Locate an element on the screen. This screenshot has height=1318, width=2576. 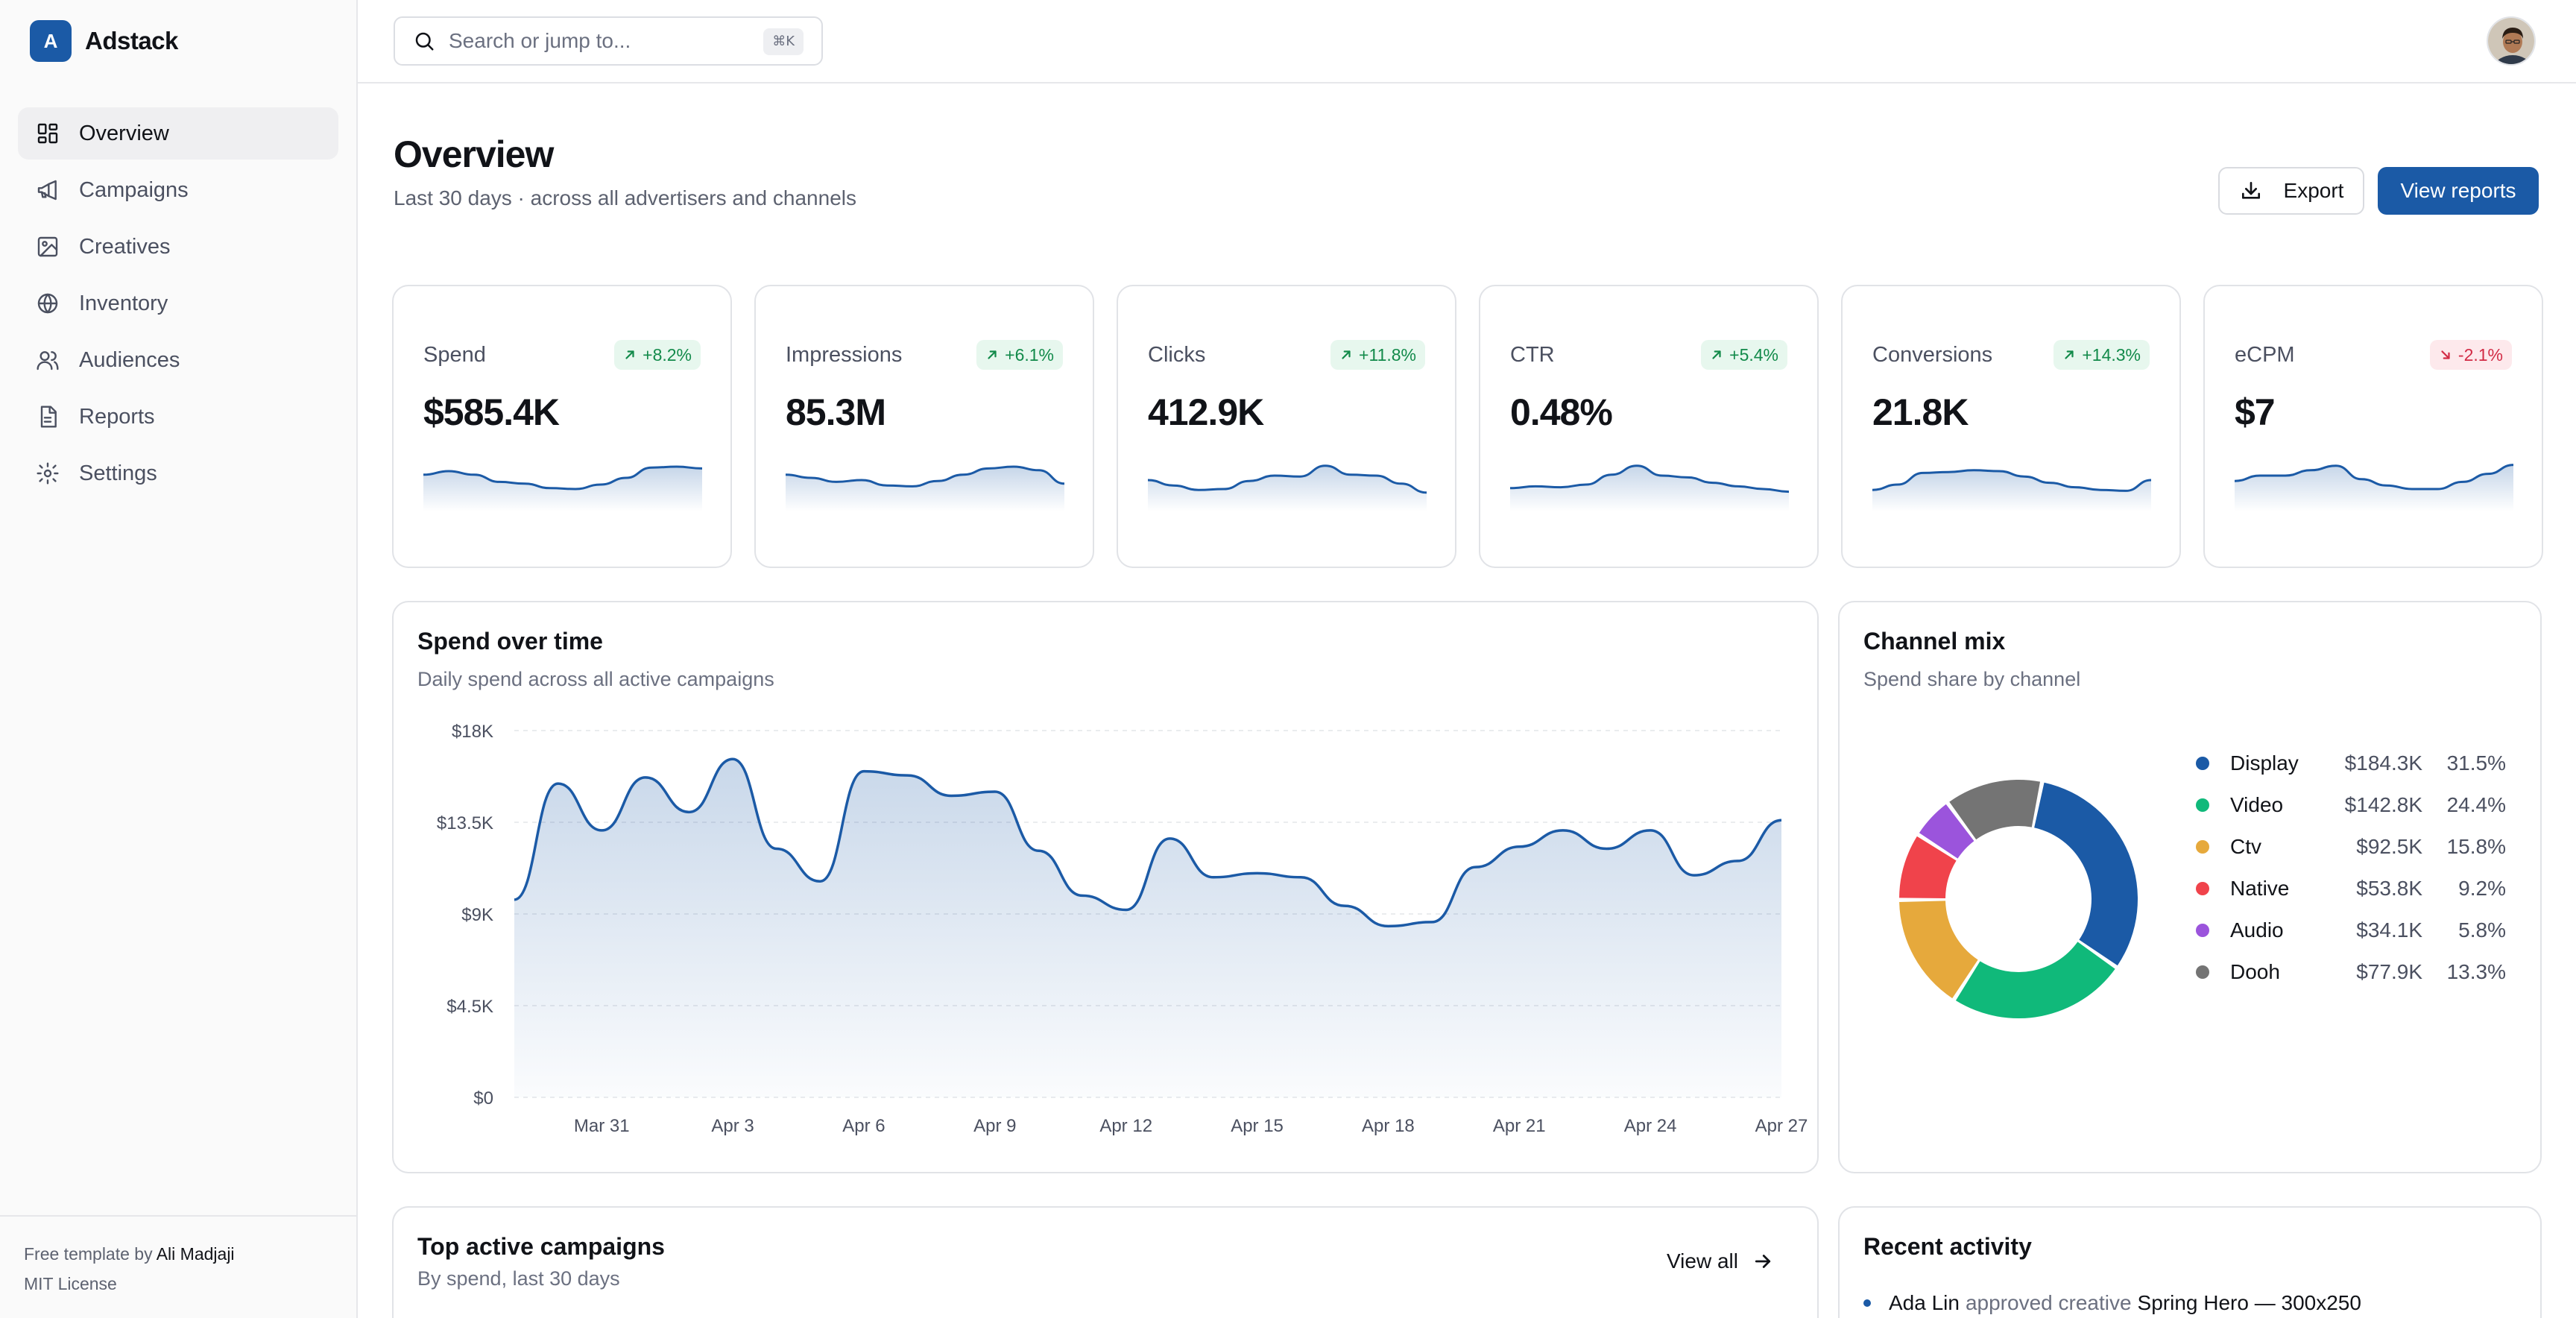
spend-line is located at coordinates (1148, 843).